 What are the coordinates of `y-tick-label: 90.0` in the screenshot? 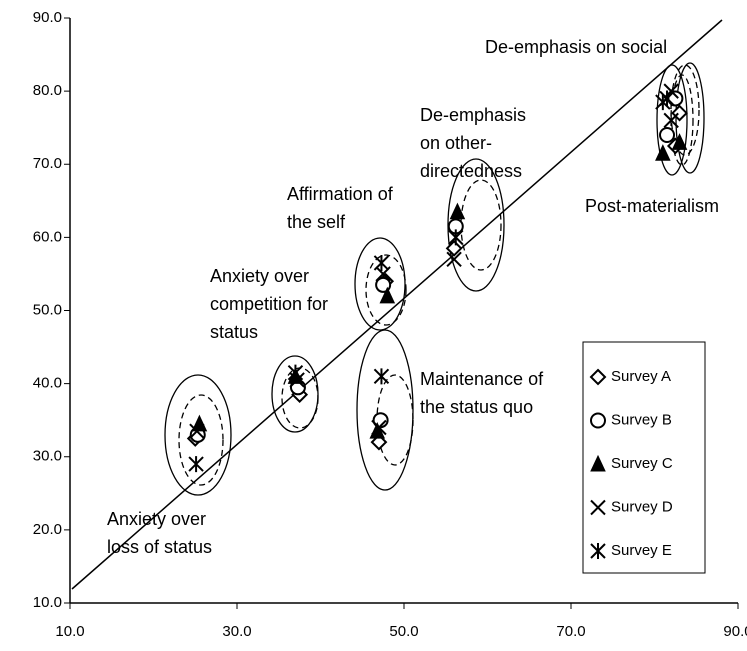 It's located at (47, 17).